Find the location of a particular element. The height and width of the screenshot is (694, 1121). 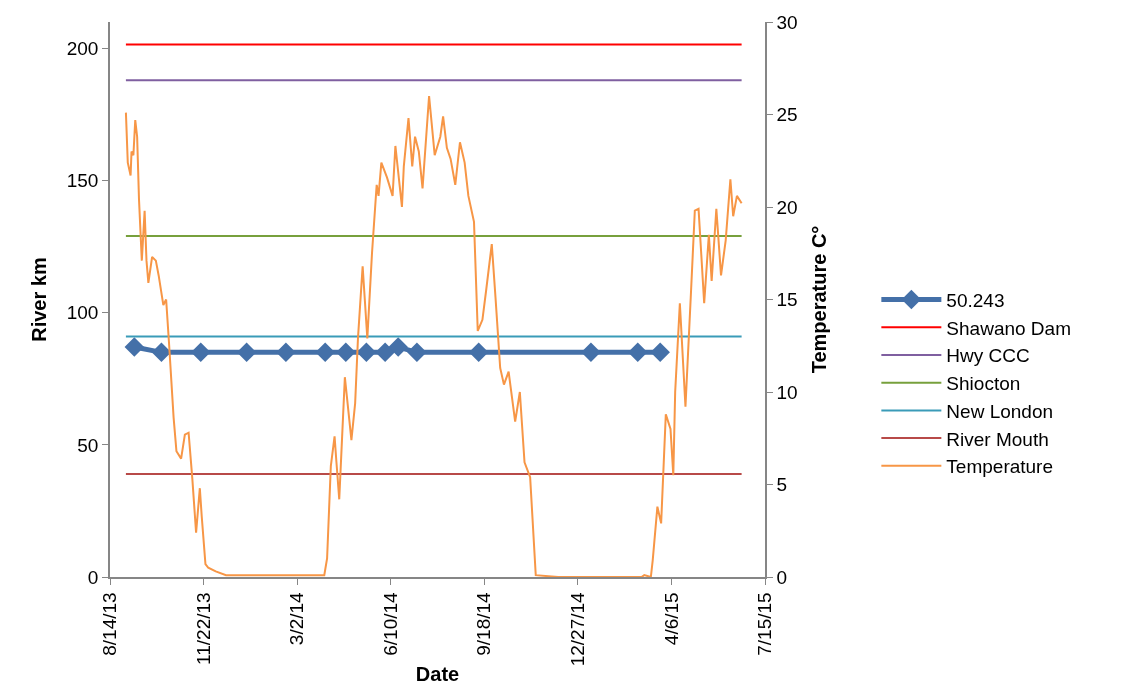

y2-tick-label: 5 is located at coordinates (782, 485).